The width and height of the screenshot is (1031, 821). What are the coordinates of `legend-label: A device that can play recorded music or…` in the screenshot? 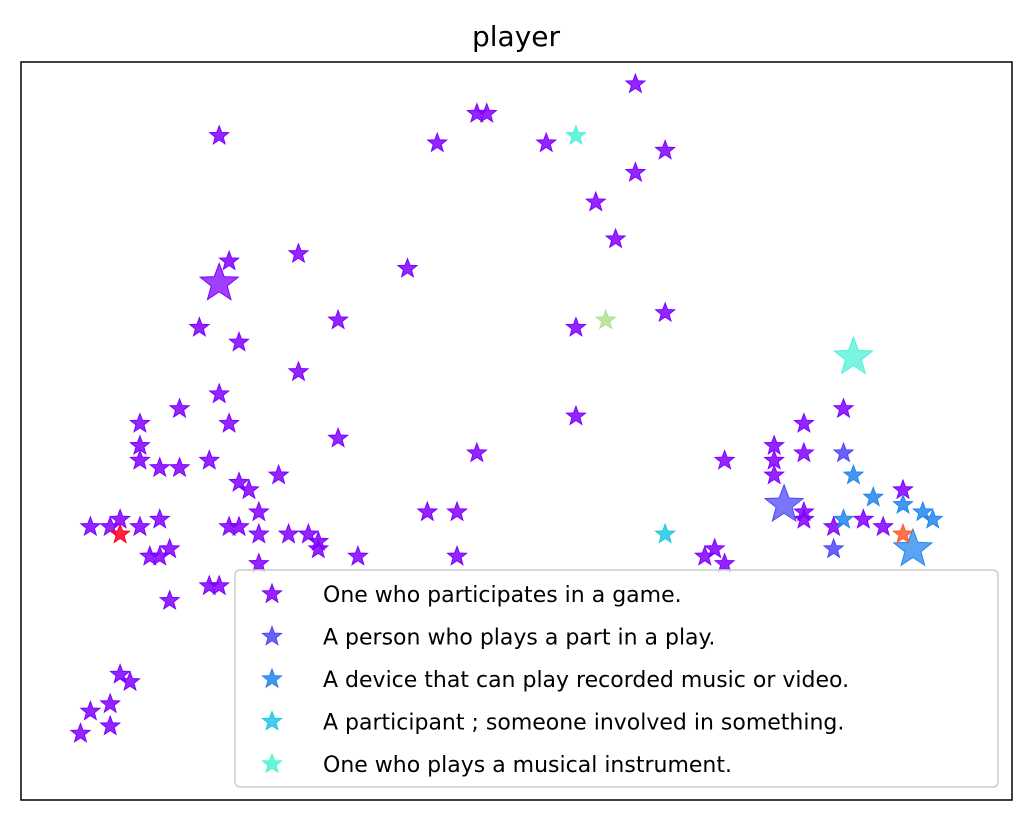 It's located at (586, 680).